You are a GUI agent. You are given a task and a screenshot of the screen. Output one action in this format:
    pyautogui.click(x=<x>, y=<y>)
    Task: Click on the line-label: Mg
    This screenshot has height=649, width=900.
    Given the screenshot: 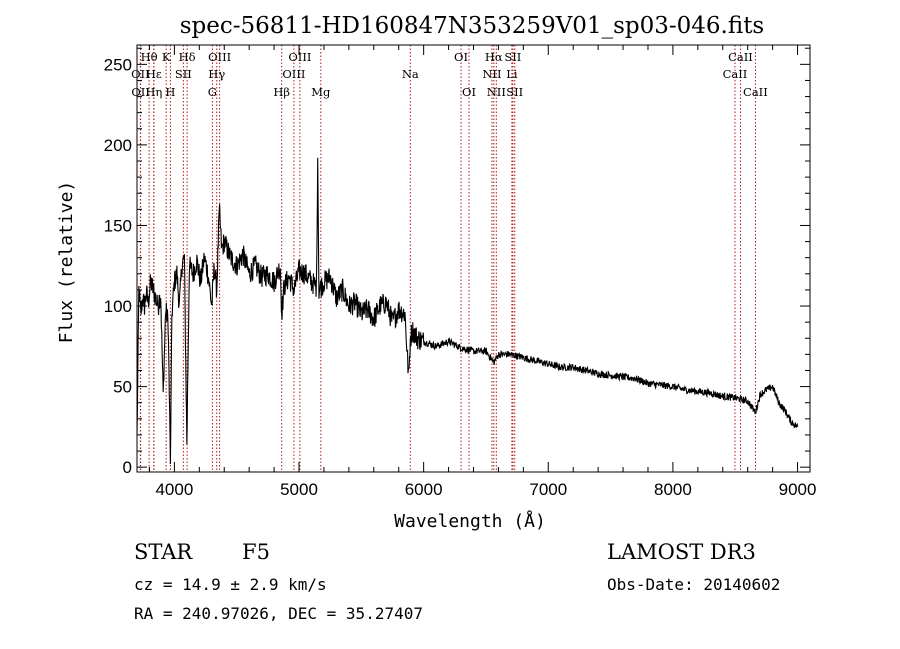 What is the action you would take?
    pyautogui.click(x=321, y=92)
    